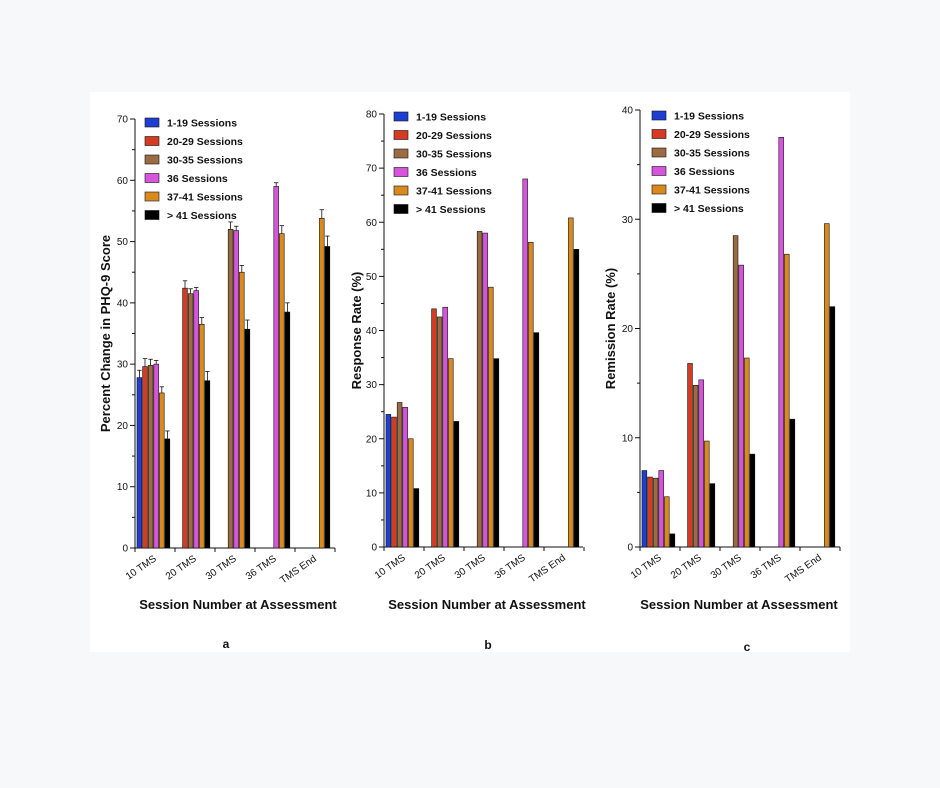 This screenshot has width=940, height=788. Describe the element at coordinates (394, 482) in the screenshot. I see `bar-20-29-sessions-10-tms` at that location.